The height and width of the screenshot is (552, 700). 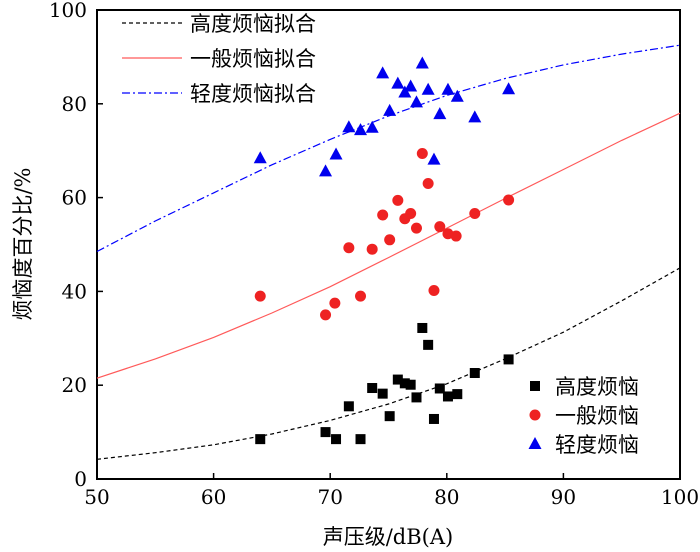 I want to click on y-tick-label: 100, so click(x=68, y=11).